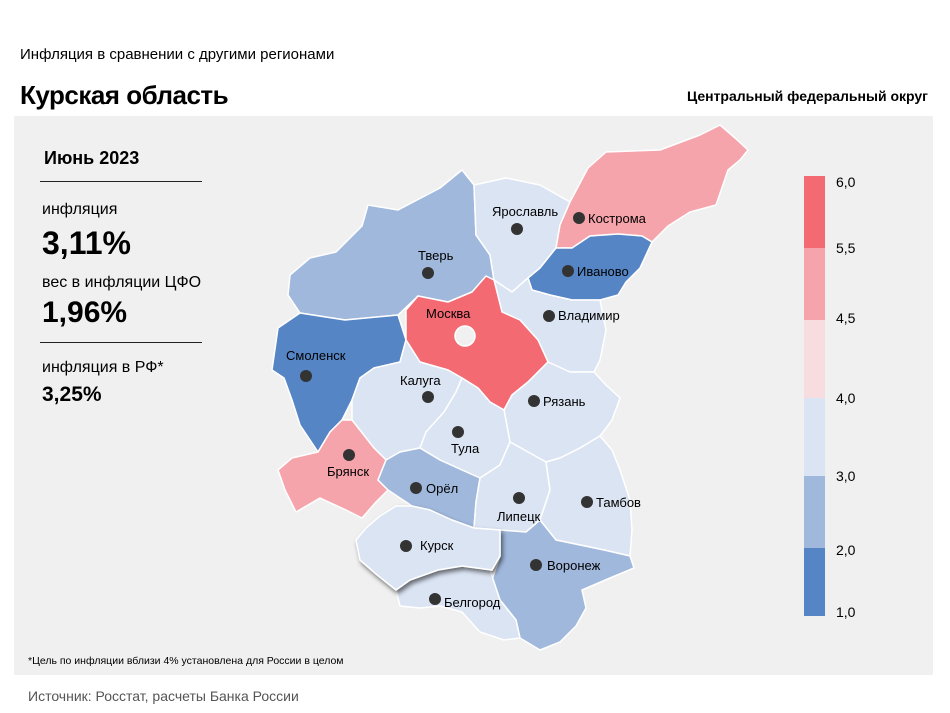  What do you see at coordinates (442, 488) in the screenshot?
I see `city-label-orel: Орёл` at bounding box center [442, 488].